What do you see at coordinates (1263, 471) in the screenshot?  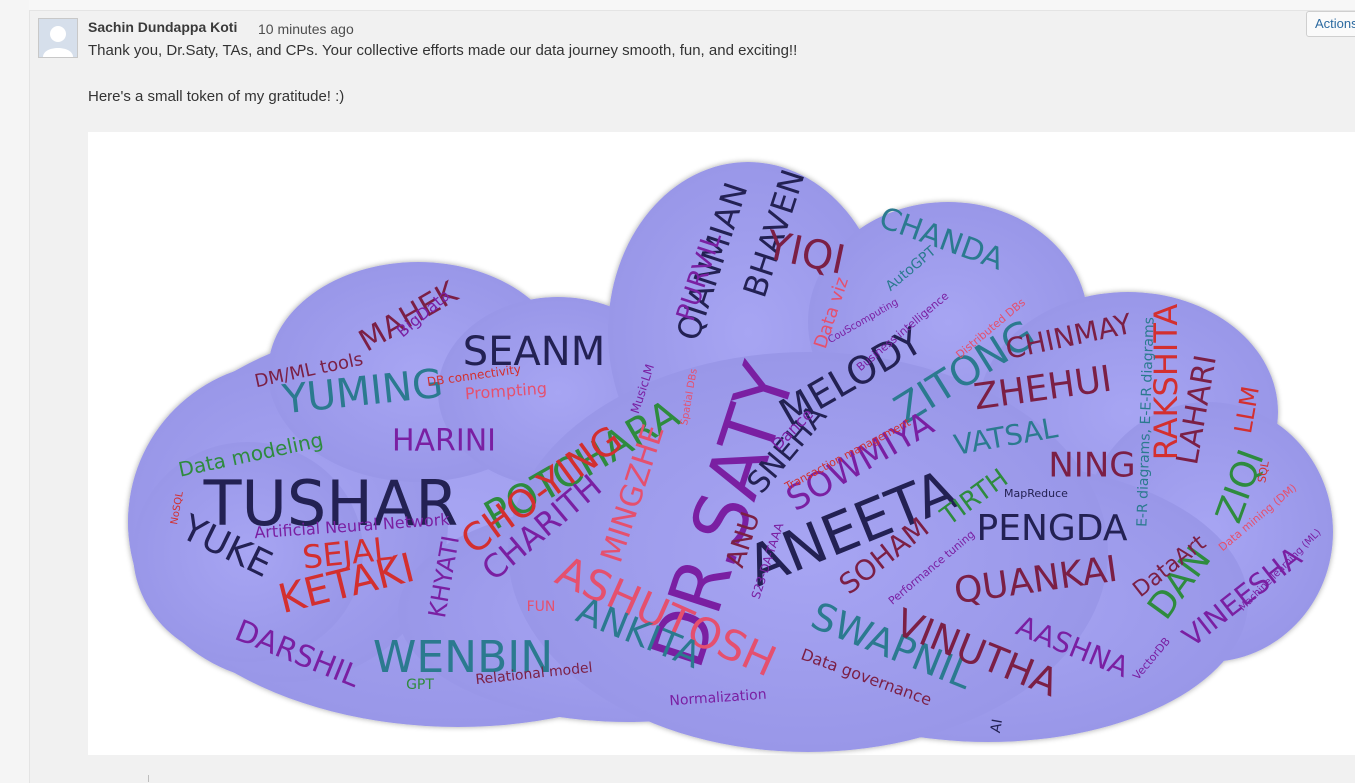 I see `word-cloud-word: SQL` at bounding box center [1263, 471].